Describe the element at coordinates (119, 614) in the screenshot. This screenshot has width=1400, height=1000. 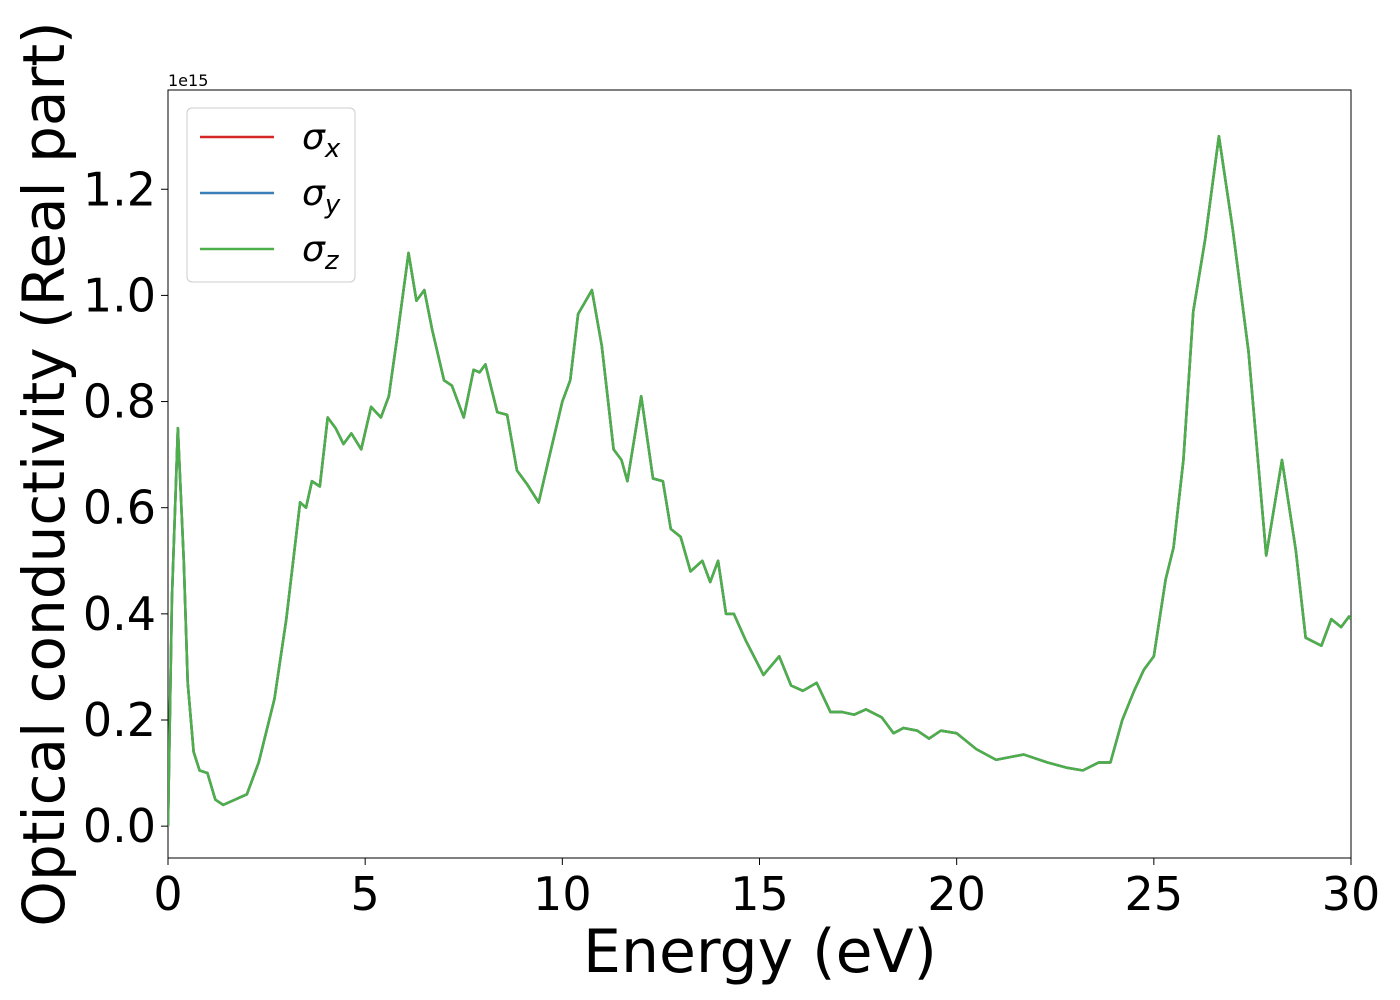
I see `y-tick-label: 0.4` at that location.